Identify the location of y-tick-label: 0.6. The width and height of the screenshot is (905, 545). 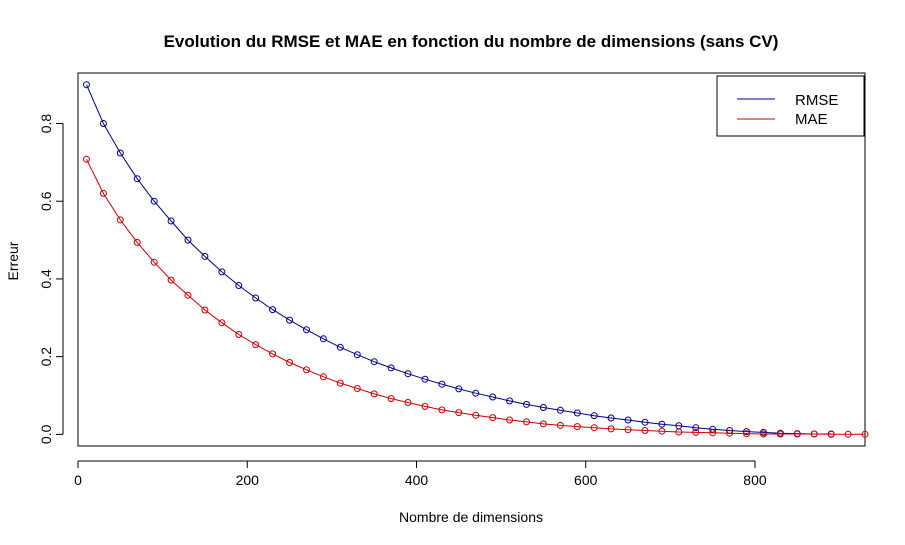
(46, 201).